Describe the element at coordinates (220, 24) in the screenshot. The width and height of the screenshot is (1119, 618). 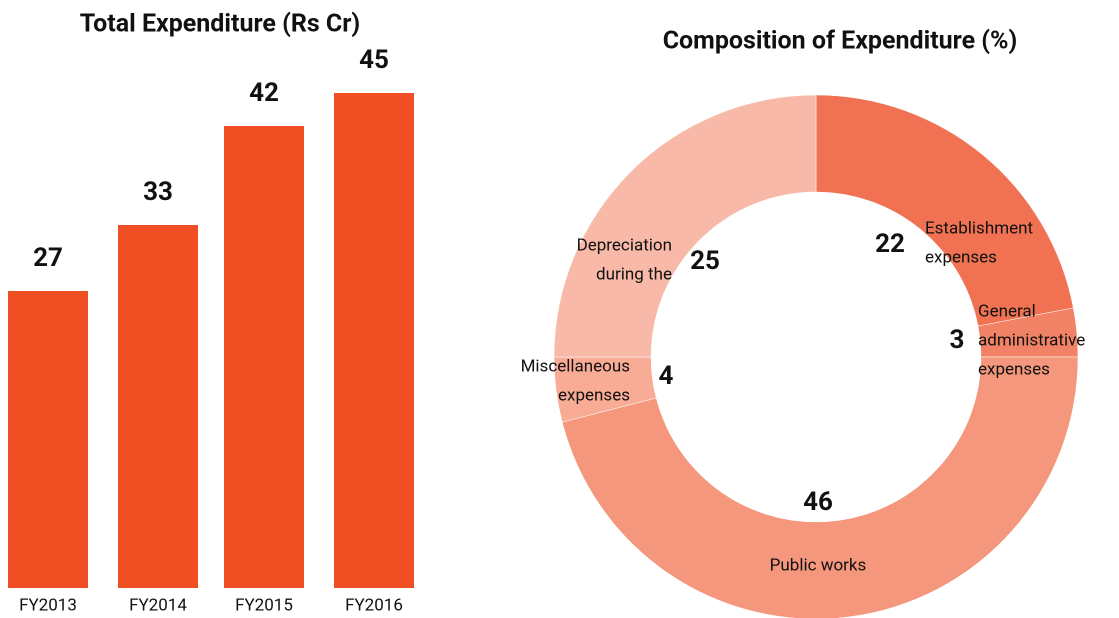
I see `chart-title: Total Expenditure (Rs Cr)` at that location.